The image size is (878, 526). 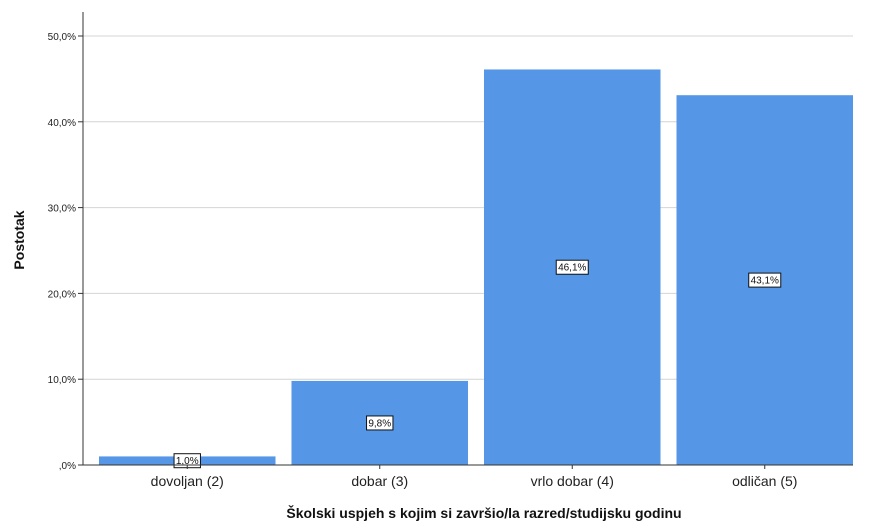 I want to click on y-tick-label: 10,0%, so click(x=62, y=380).